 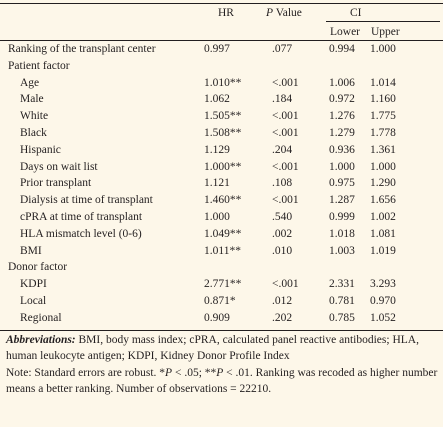 What do you see at coordinates (342, 301) in the screenshot?
I see `cell: 0.781` at bounding box center [342, 301].